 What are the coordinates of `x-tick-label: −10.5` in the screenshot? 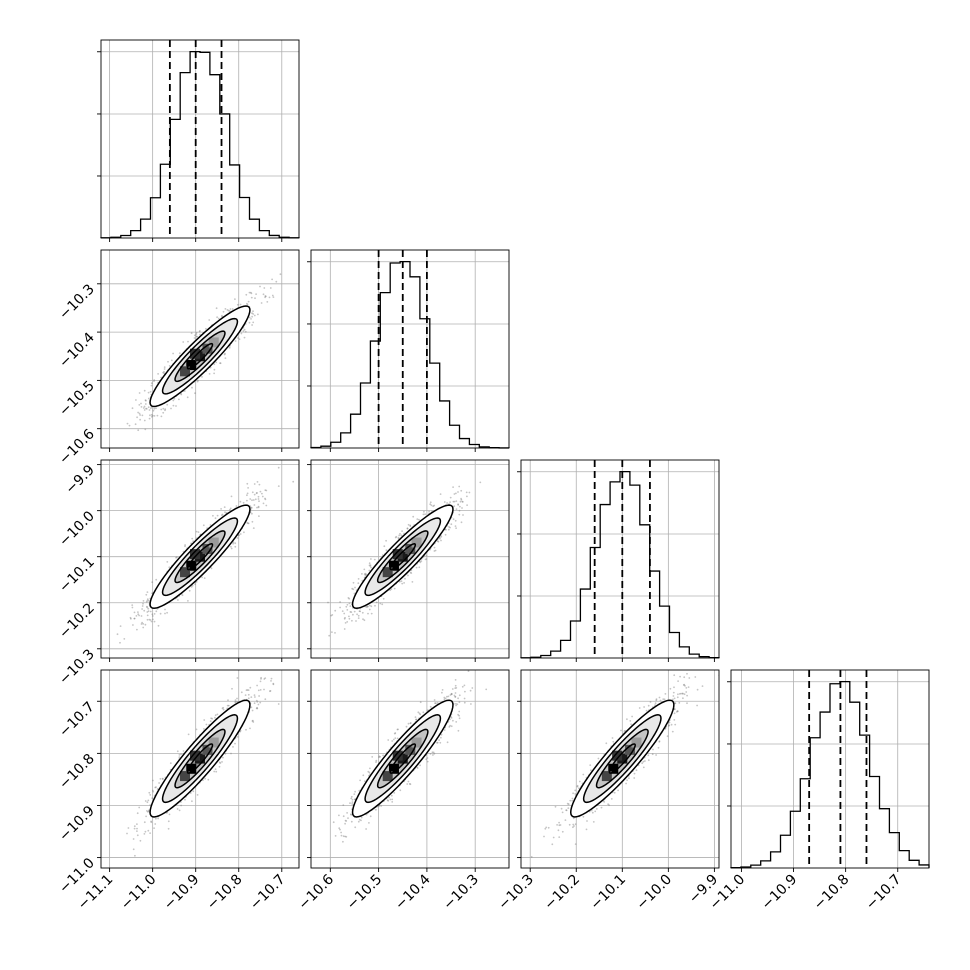 It's located at (365, 893).